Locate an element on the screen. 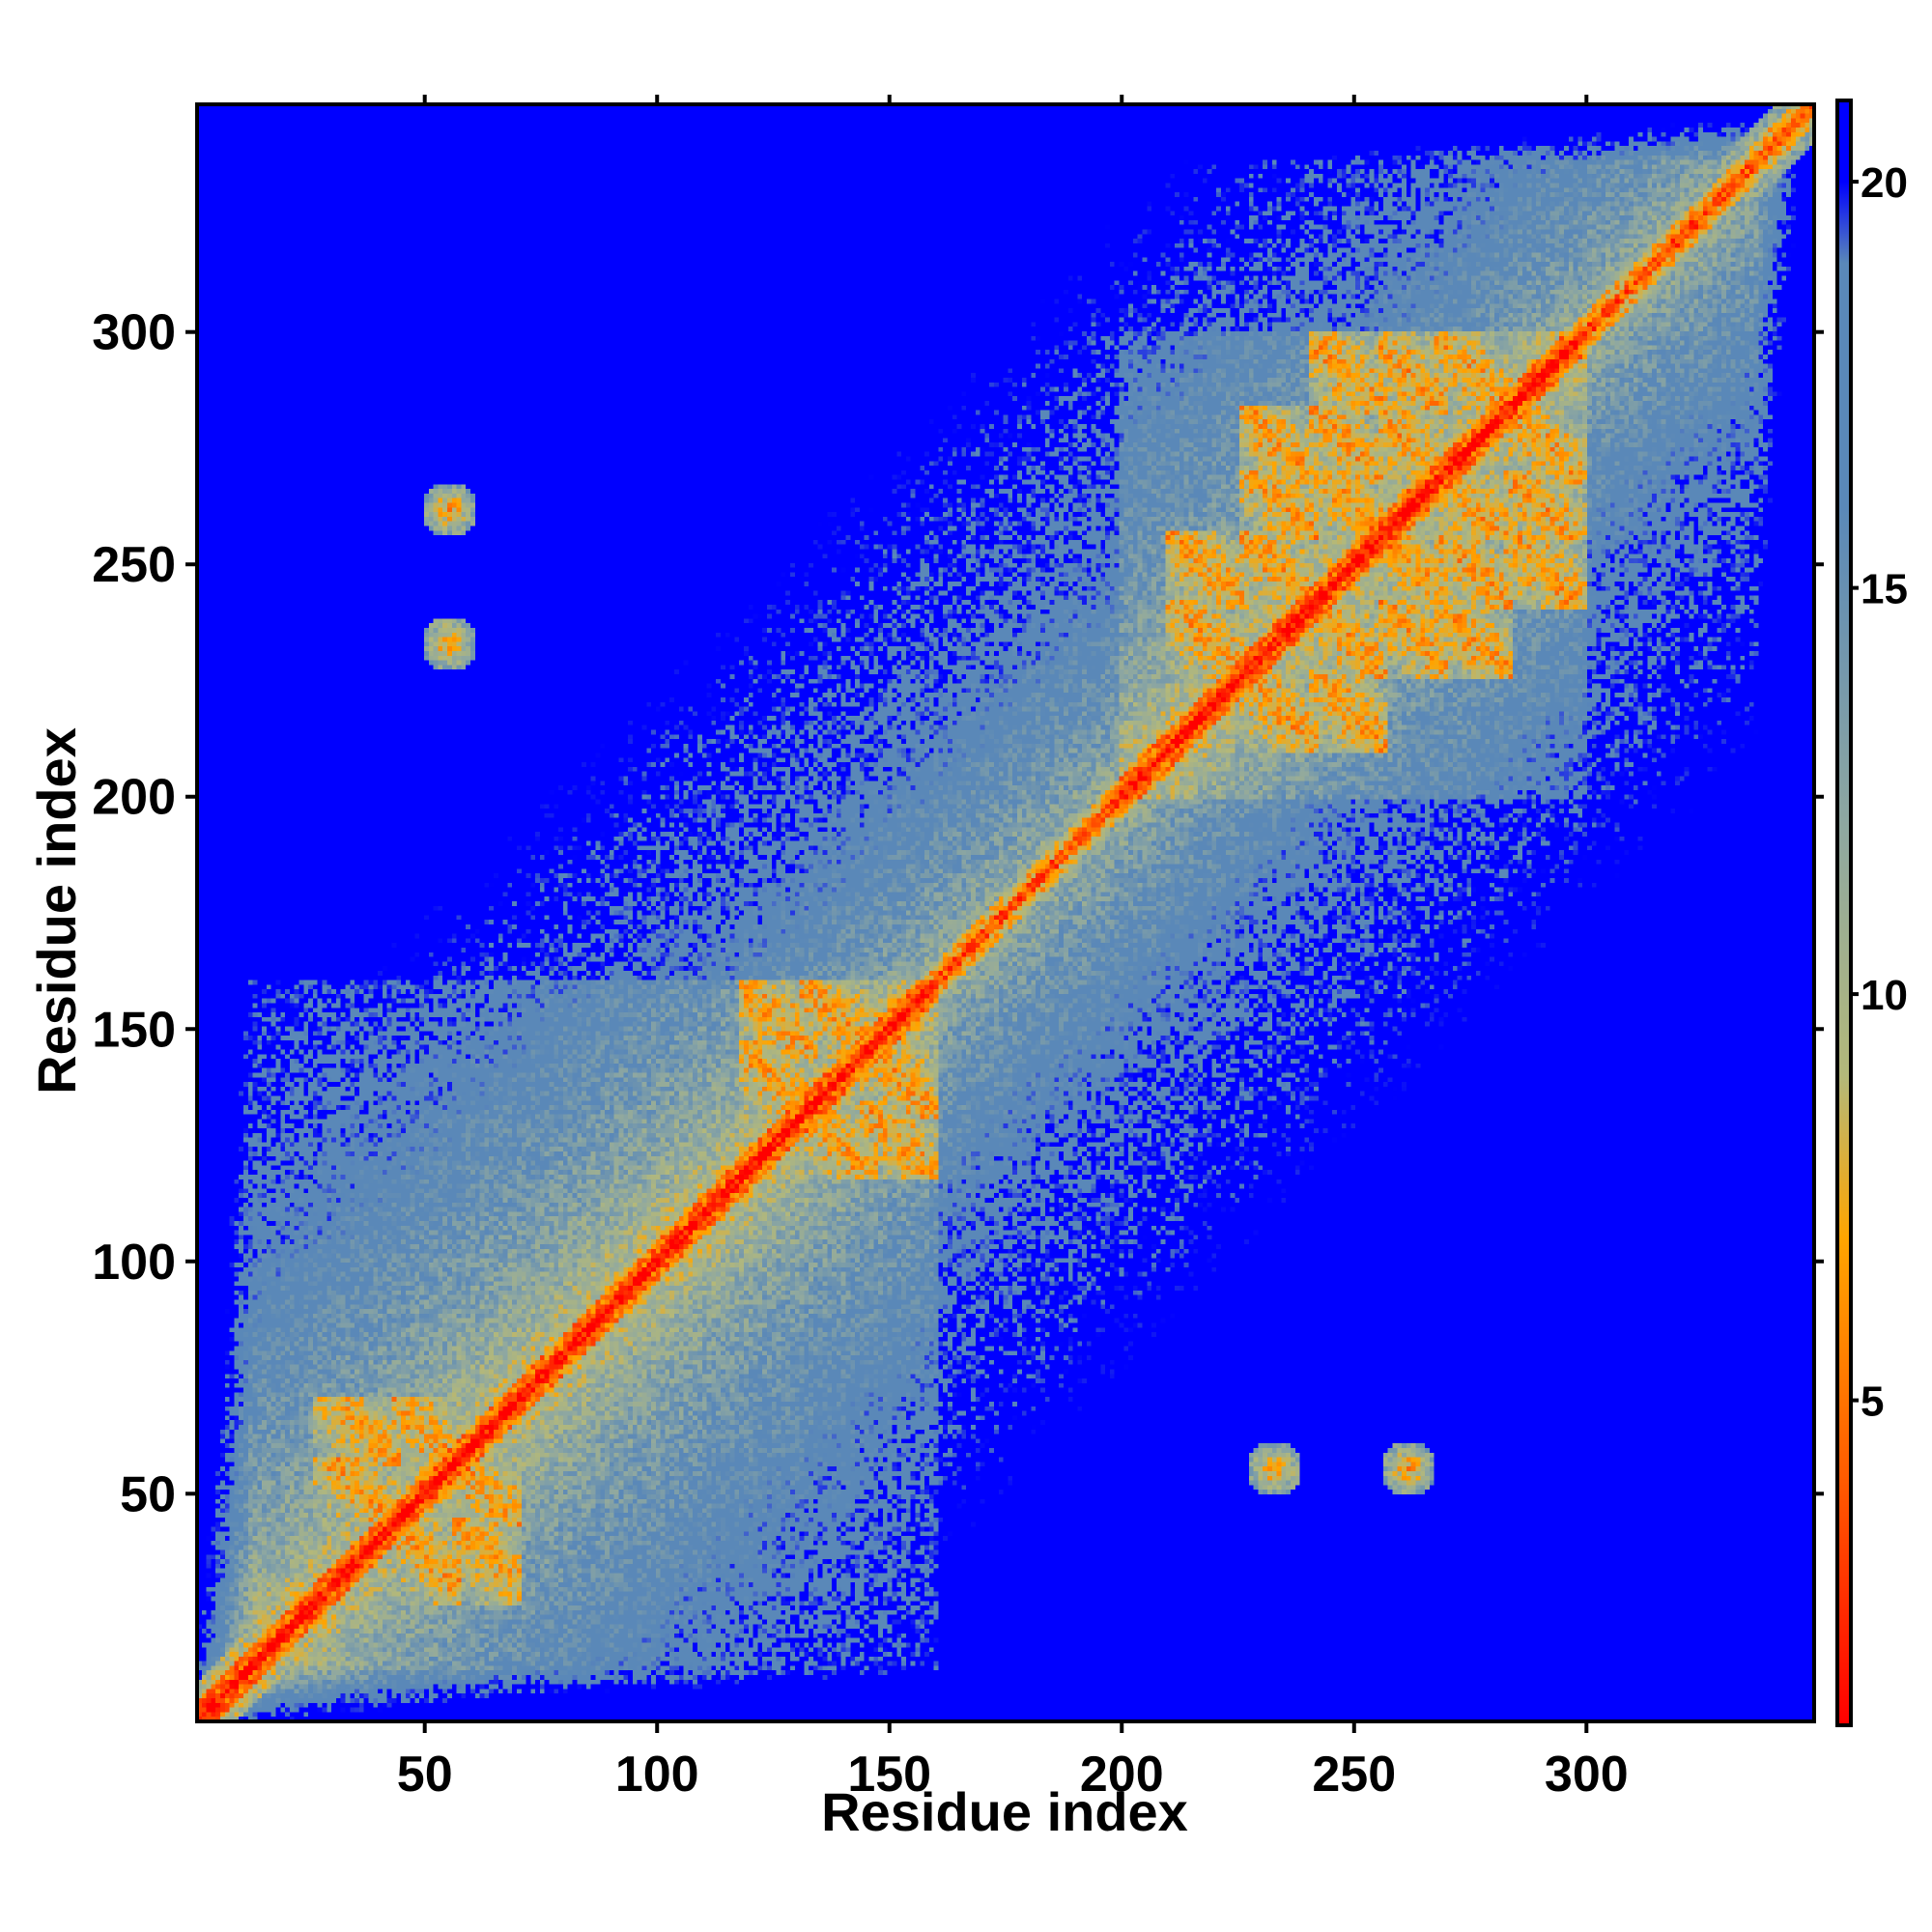 The height and width of the screenshot is (1932, 1932). colorbar-tick-label: 15 is located at coordinates (1884, 589).